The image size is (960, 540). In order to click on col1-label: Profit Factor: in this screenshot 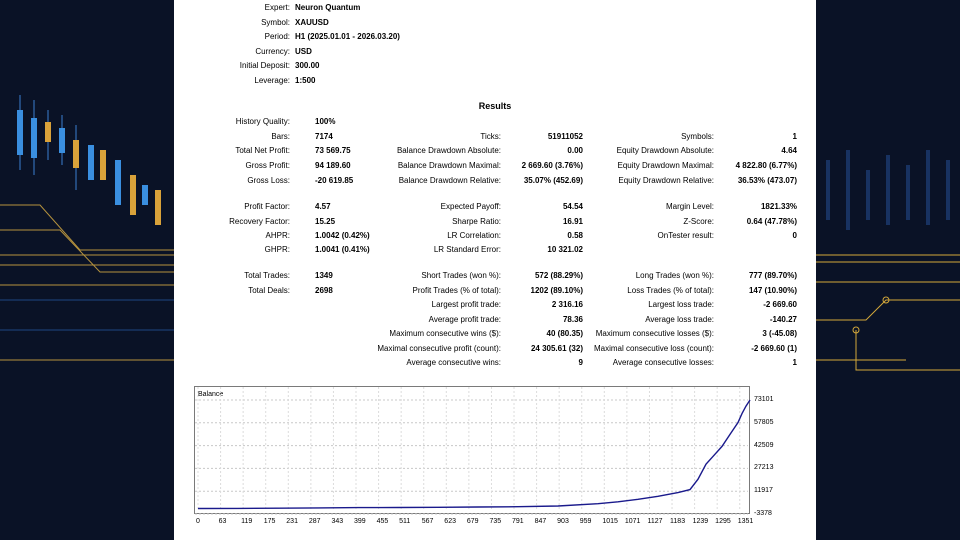, I will do `click(267, 206)`.